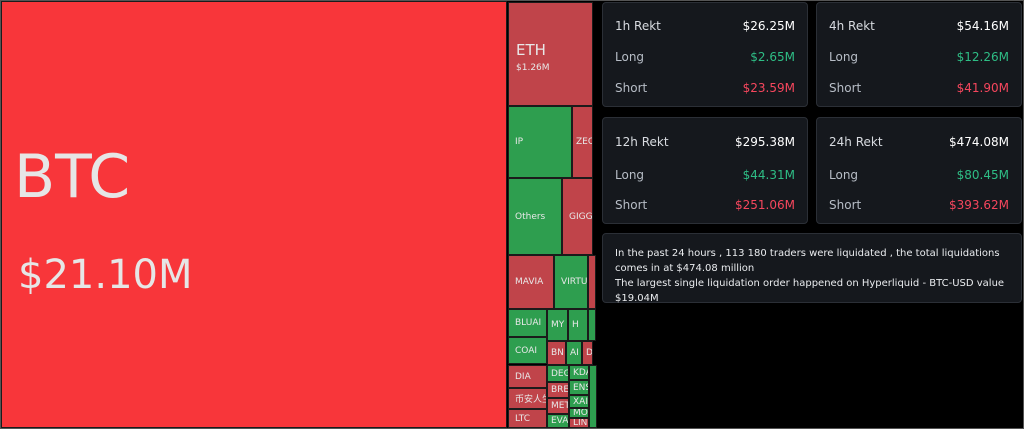 This screenshot has height=429, width=1024. I want to click on tile-17: BRE, so click(558, 390).